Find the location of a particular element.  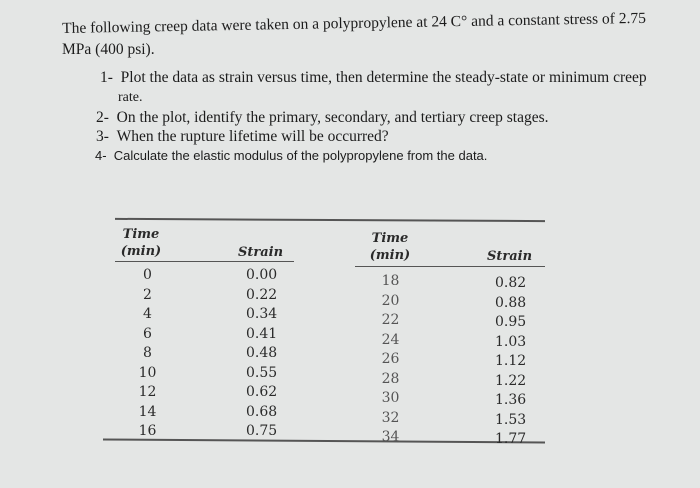

table-cell: 0 is located at coordinates (147, 275).